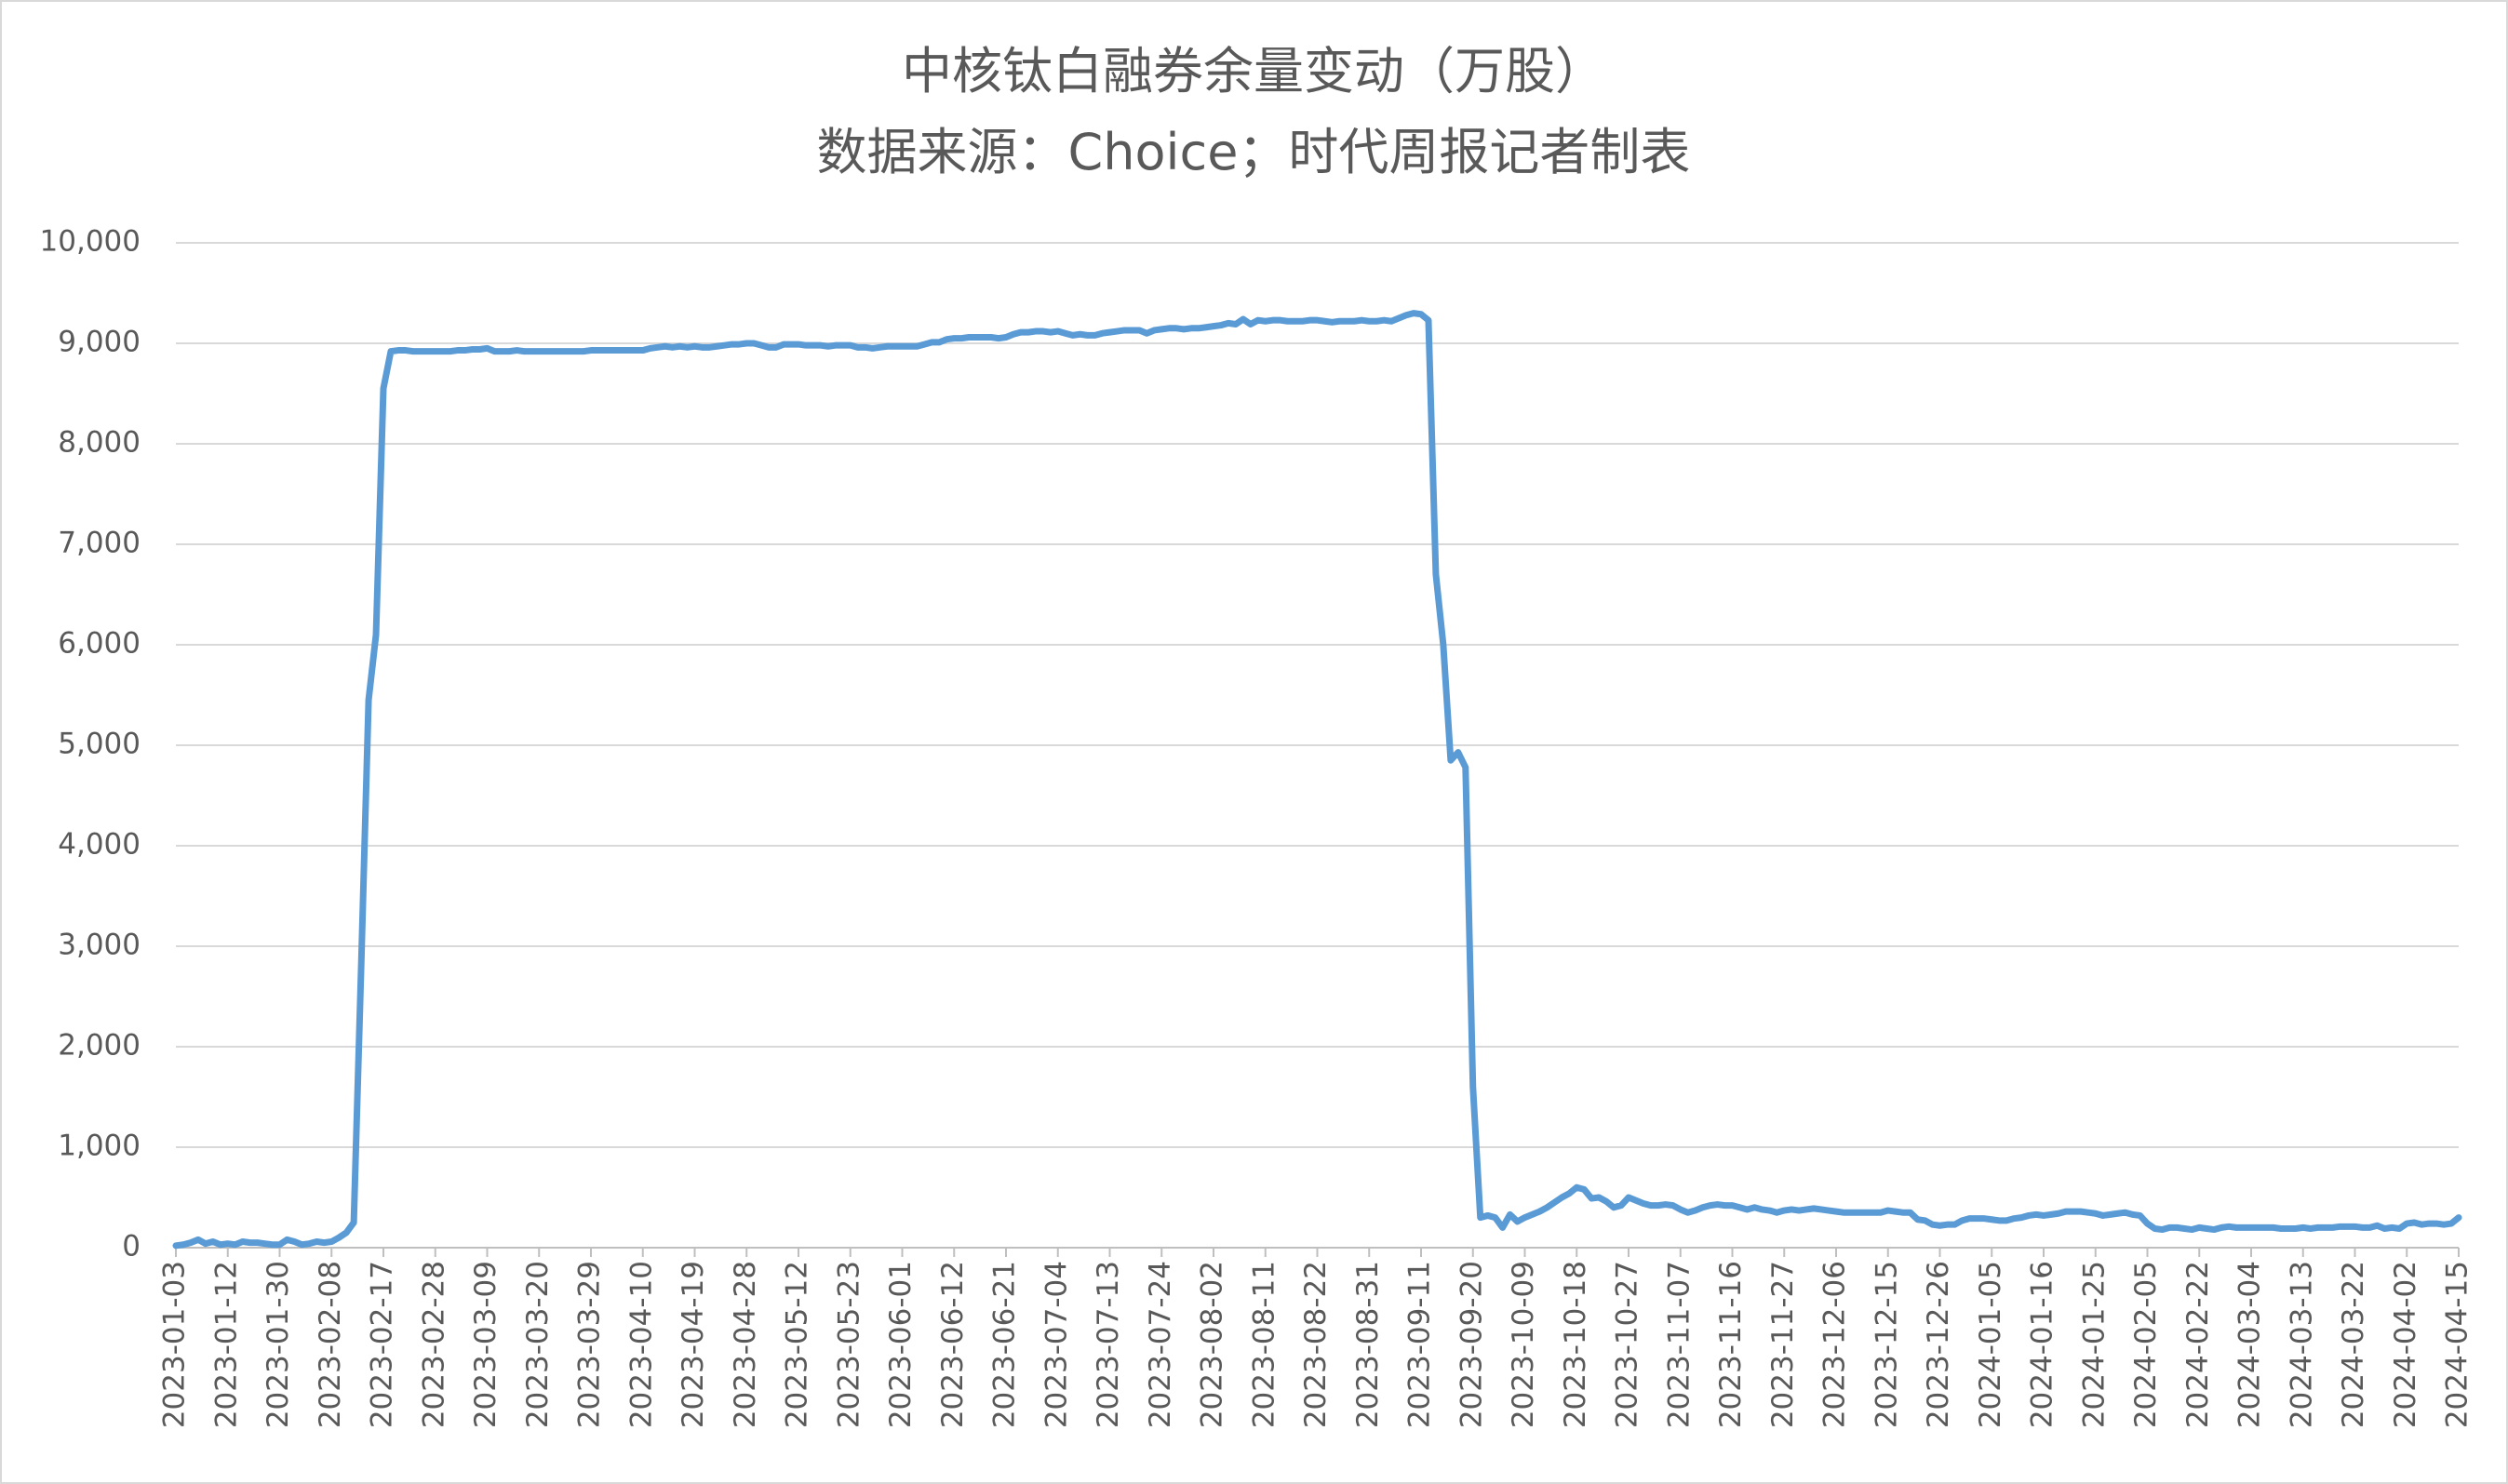 This screenshot has width=2508, height=1484. What do you see at coordinates (2405, 1344) in the screenshot?
I see `x-tick-label: 2024-04-02` at bounding box center [2405, 1344].